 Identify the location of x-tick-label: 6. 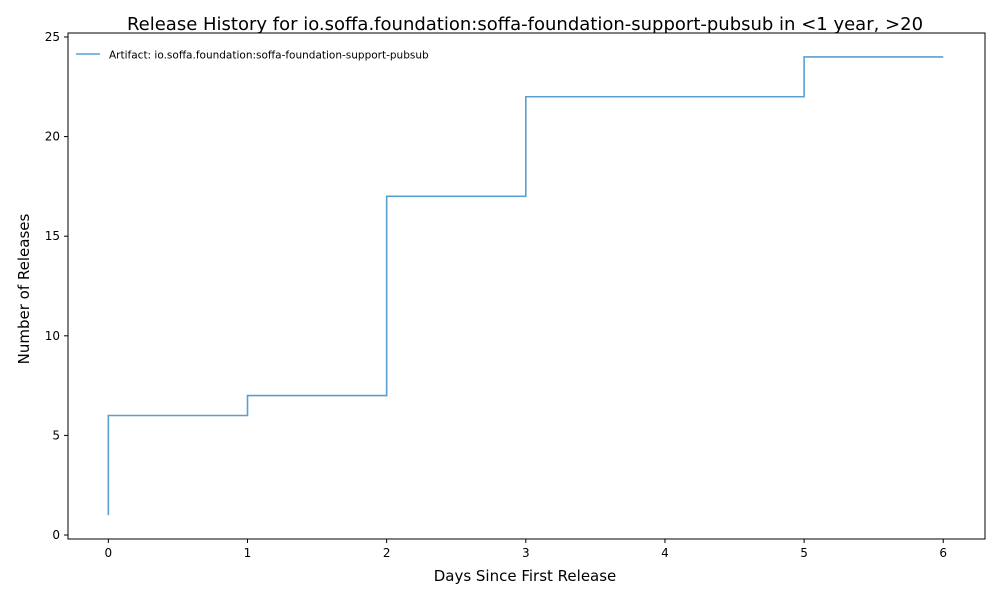
(943, 553).